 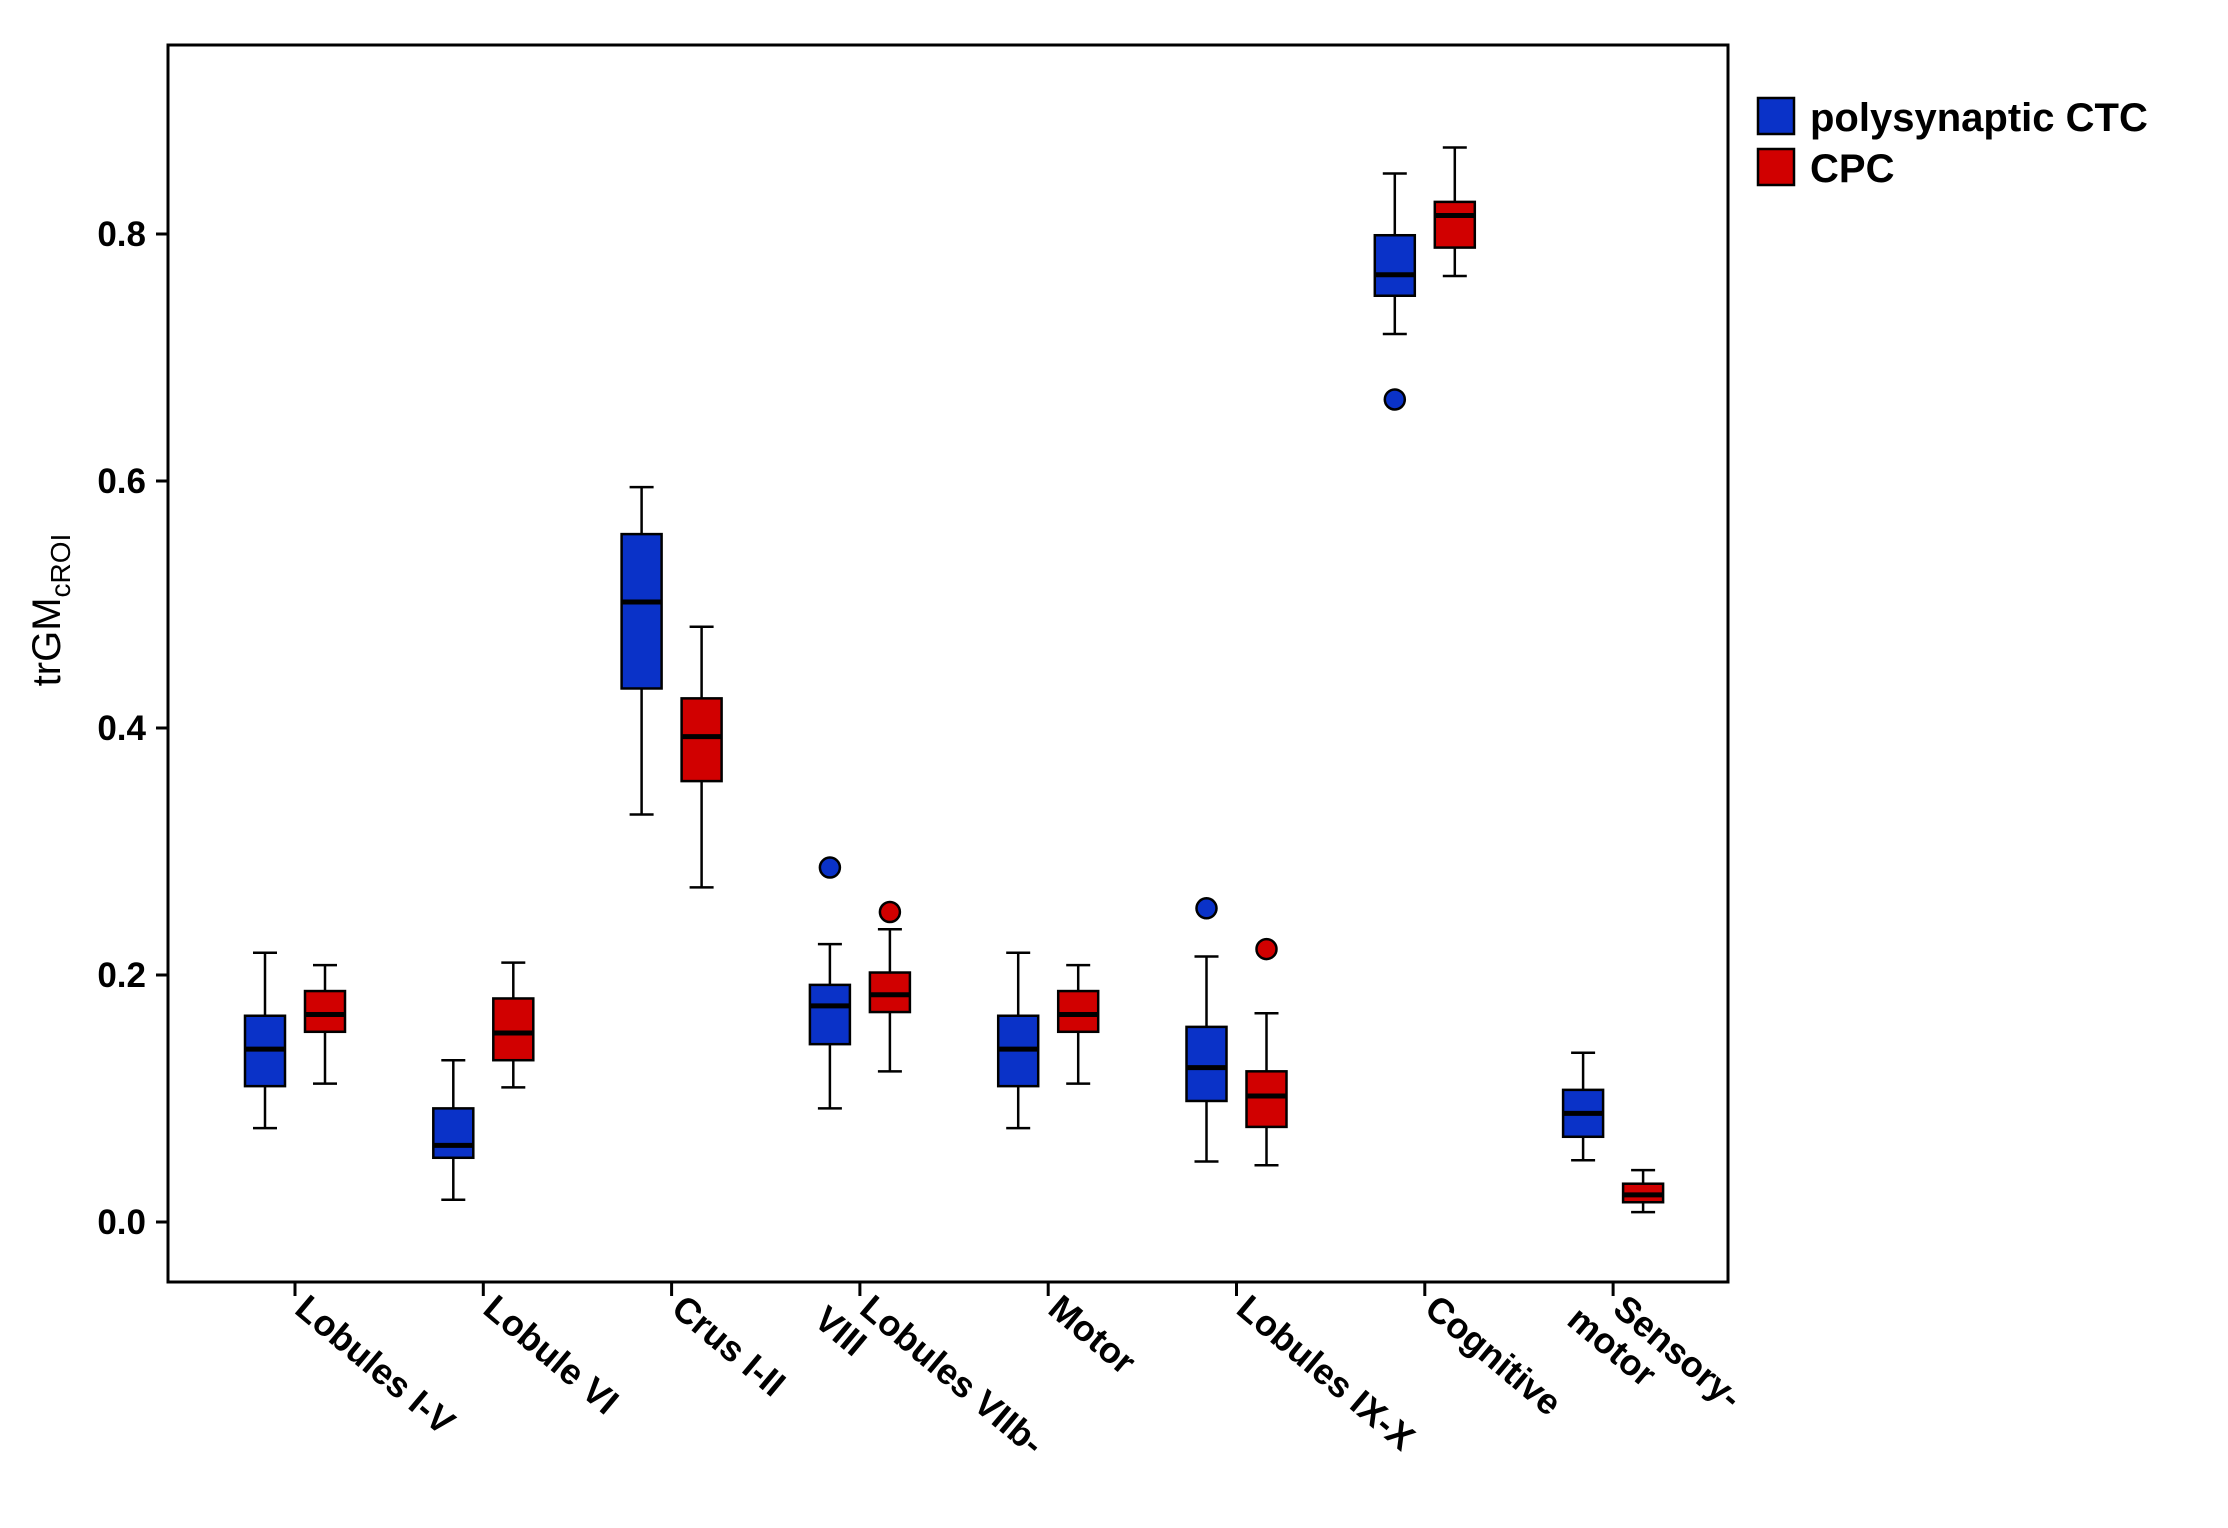 I want to click on x-category-label: Lobules I-V, so click(x=375, y=1365).